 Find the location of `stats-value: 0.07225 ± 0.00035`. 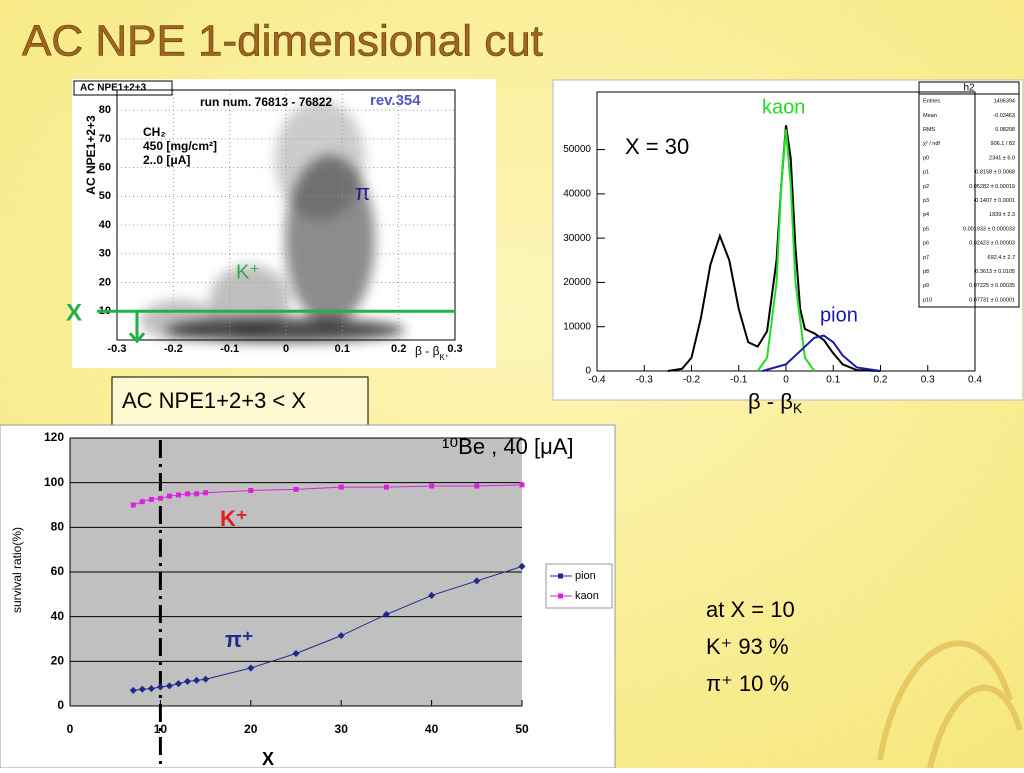

stats-value: 0.07225 ± 0.00035 is located at coordinates (992, 286).